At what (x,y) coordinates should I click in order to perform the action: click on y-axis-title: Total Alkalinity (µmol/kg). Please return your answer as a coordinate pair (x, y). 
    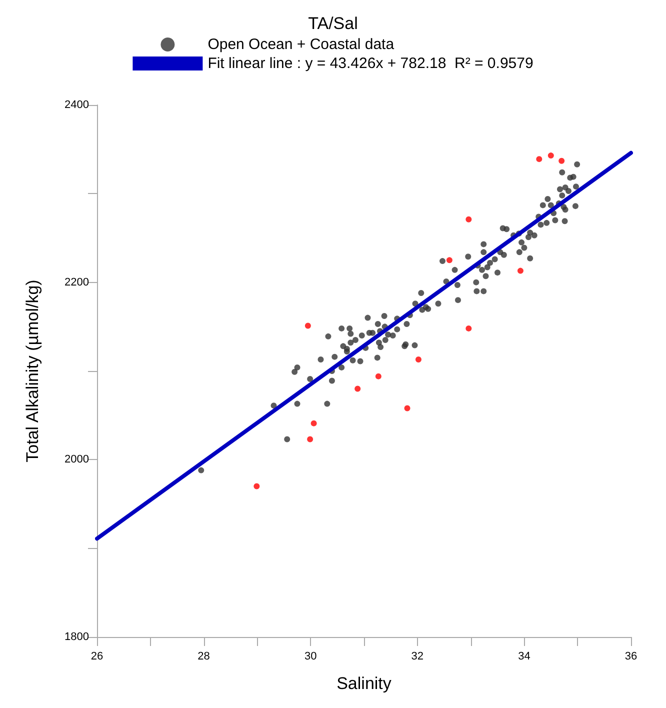
    Looking at the image, I should click on (32, 371).